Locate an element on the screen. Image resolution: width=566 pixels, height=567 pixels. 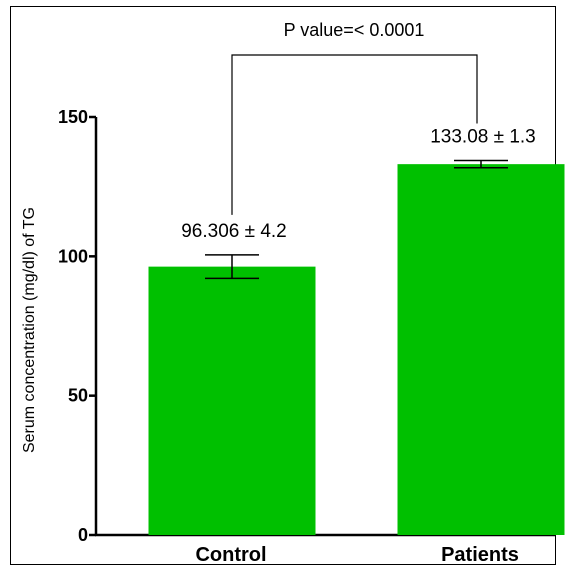
y-tick-label: 150 is located at coordinates (73, 117).